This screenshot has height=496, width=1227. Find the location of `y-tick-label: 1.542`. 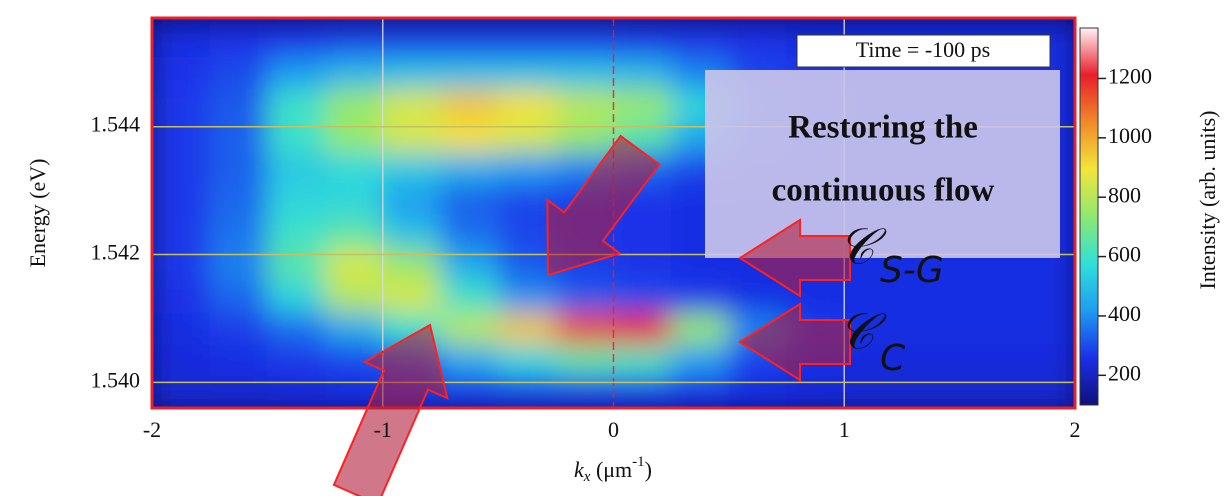

y-tick-label: 1.542 is located at coordinates (116, 252).